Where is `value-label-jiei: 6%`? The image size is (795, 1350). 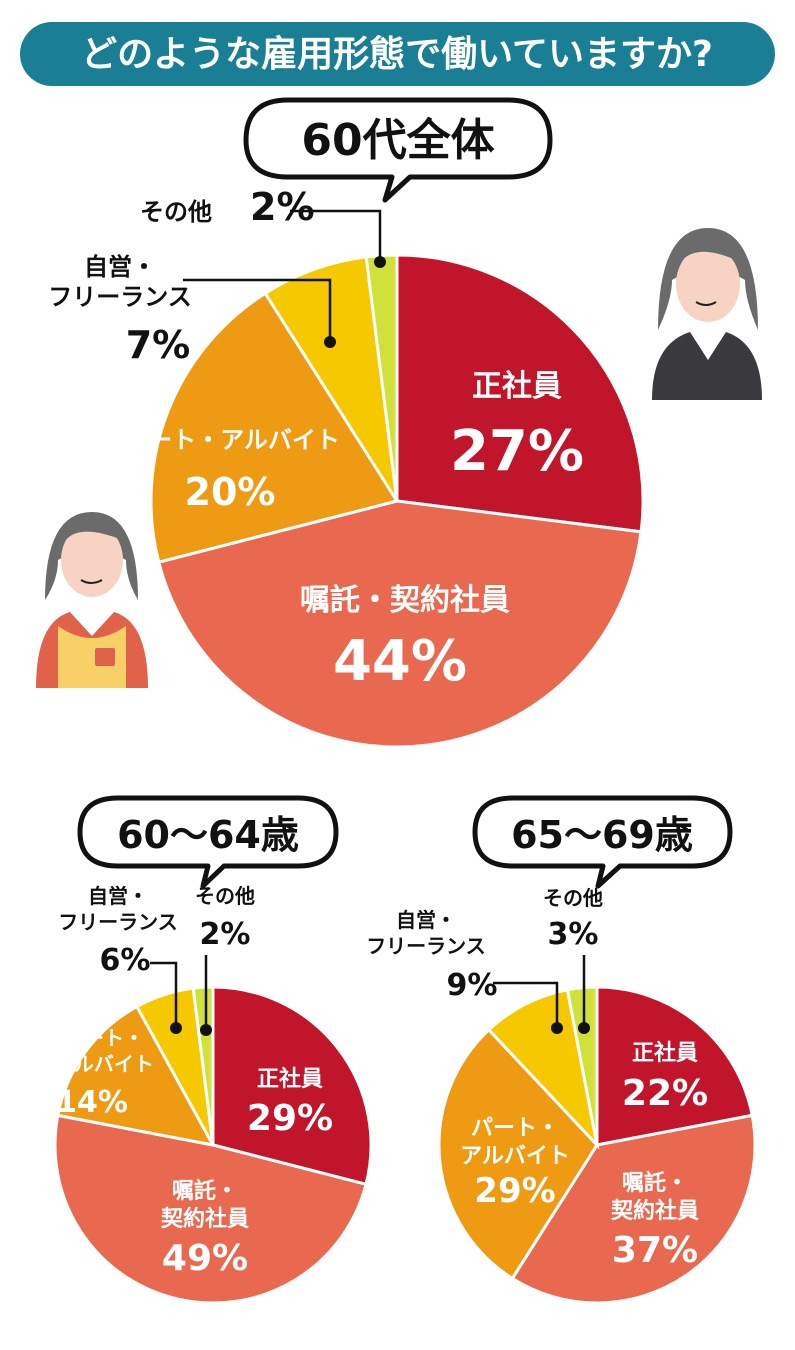
value-label-jiei: 6% is located at coordinates (125, 960).